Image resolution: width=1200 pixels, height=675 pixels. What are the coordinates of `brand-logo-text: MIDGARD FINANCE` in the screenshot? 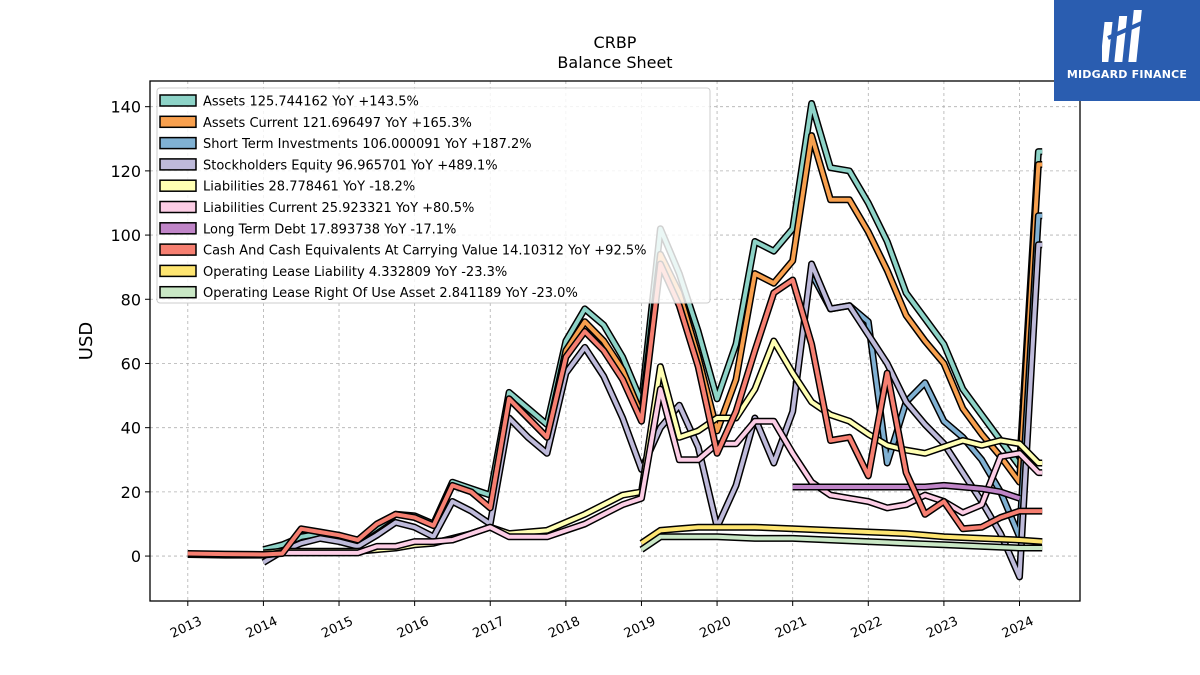 It's located at (1127, 74).